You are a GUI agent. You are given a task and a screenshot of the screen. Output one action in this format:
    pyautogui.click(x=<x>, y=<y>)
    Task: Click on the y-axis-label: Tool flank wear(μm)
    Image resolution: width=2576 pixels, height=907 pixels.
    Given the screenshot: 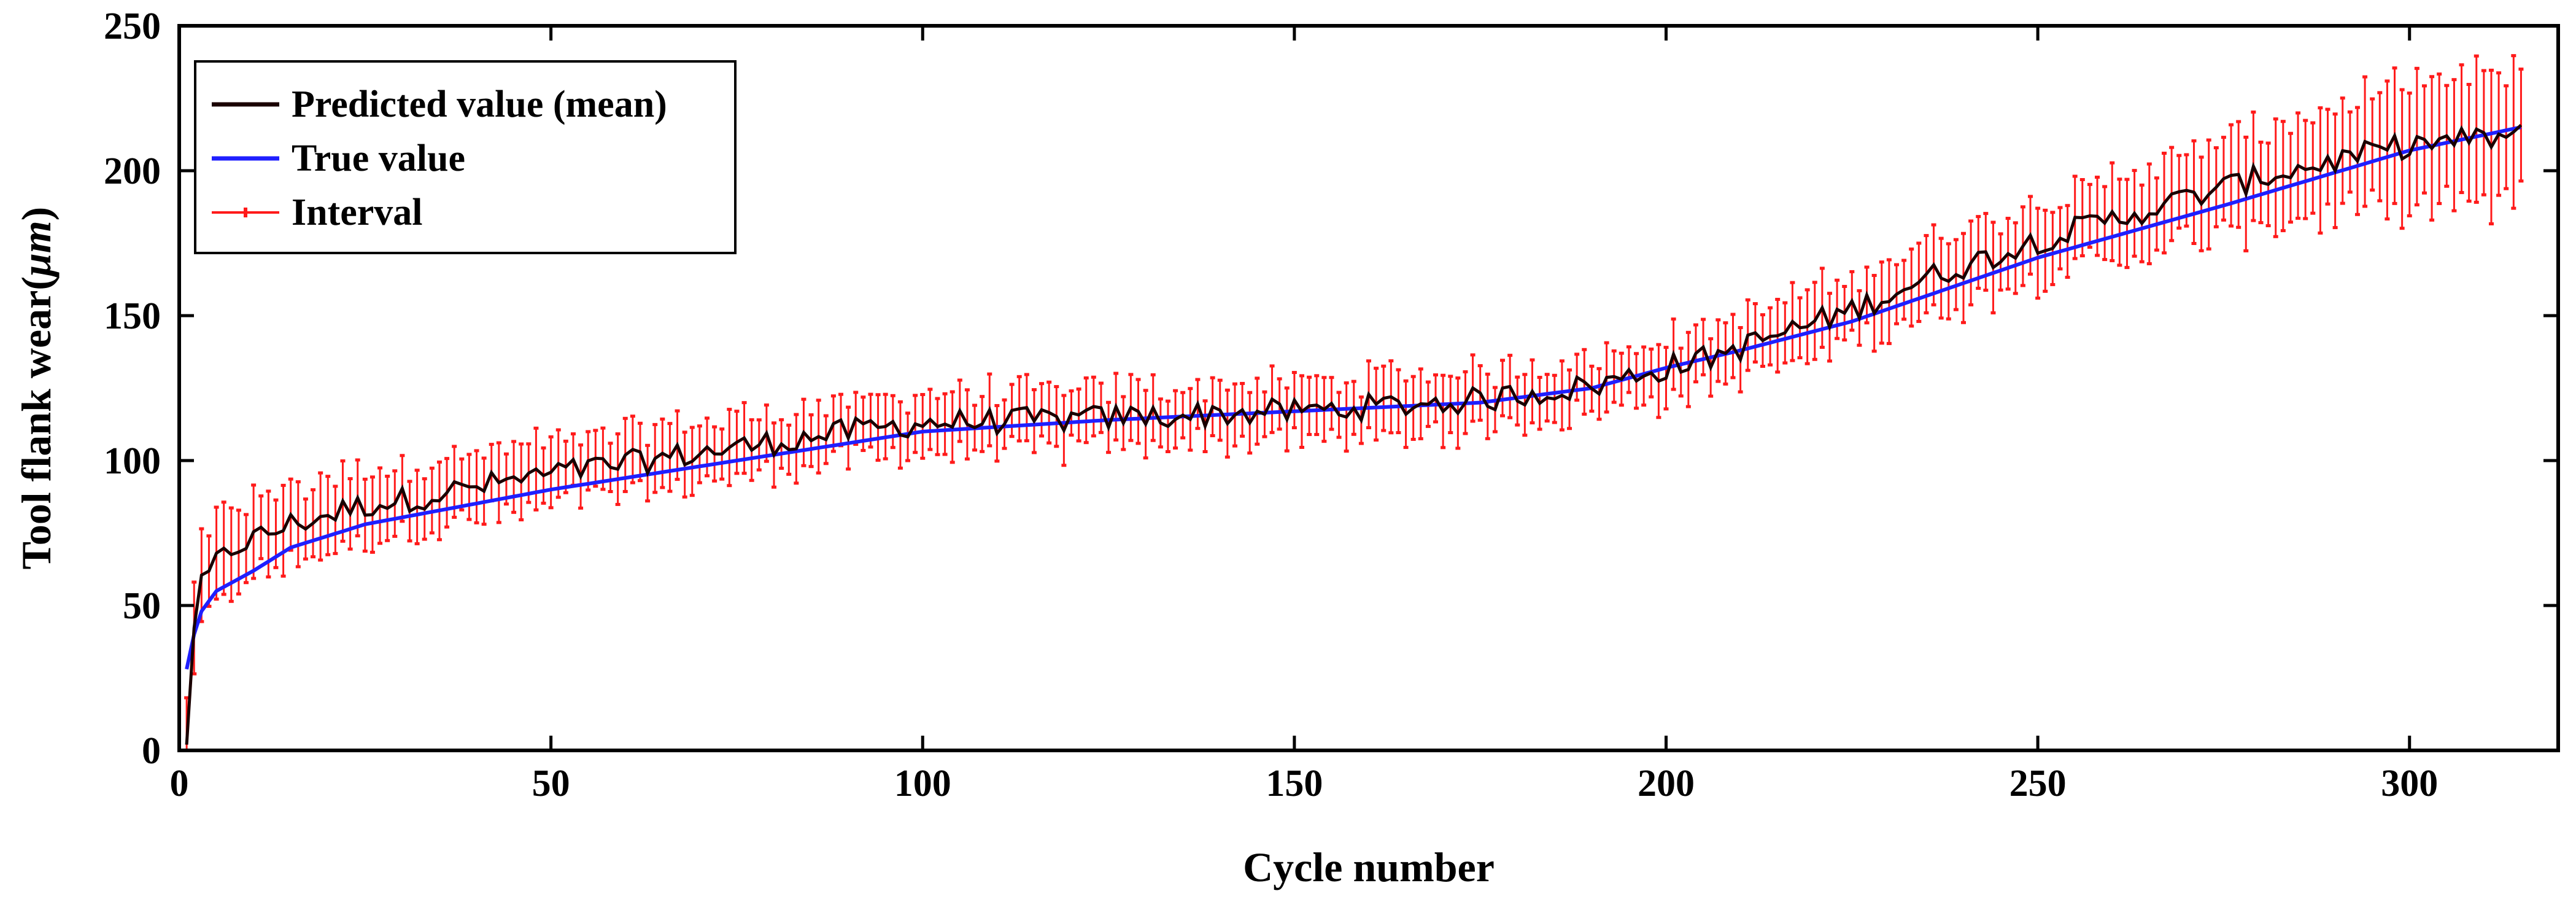 What is the action you would take?
    pyautogui.click(x=36, y=388)
    